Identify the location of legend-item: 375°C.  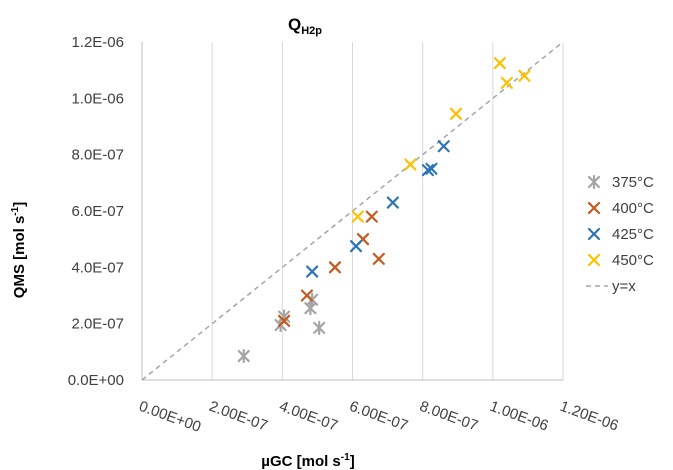
(620, 182).